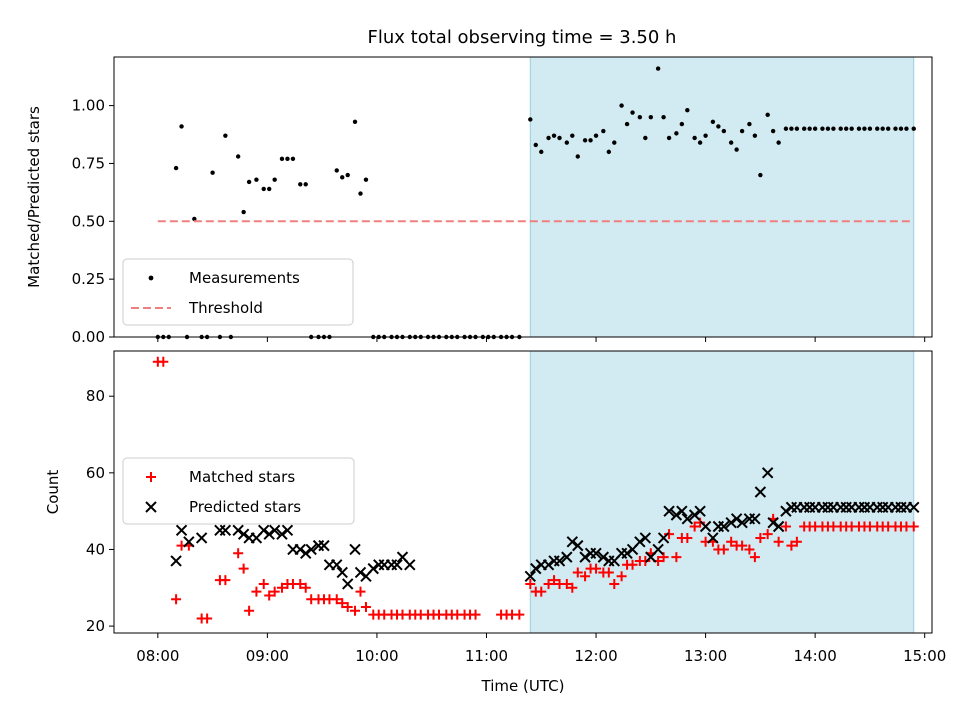  What do you see at coordinates (486, 656) in the screenshot?
I see `x-tick-label: 11:00` at bounding box center [486, 656].